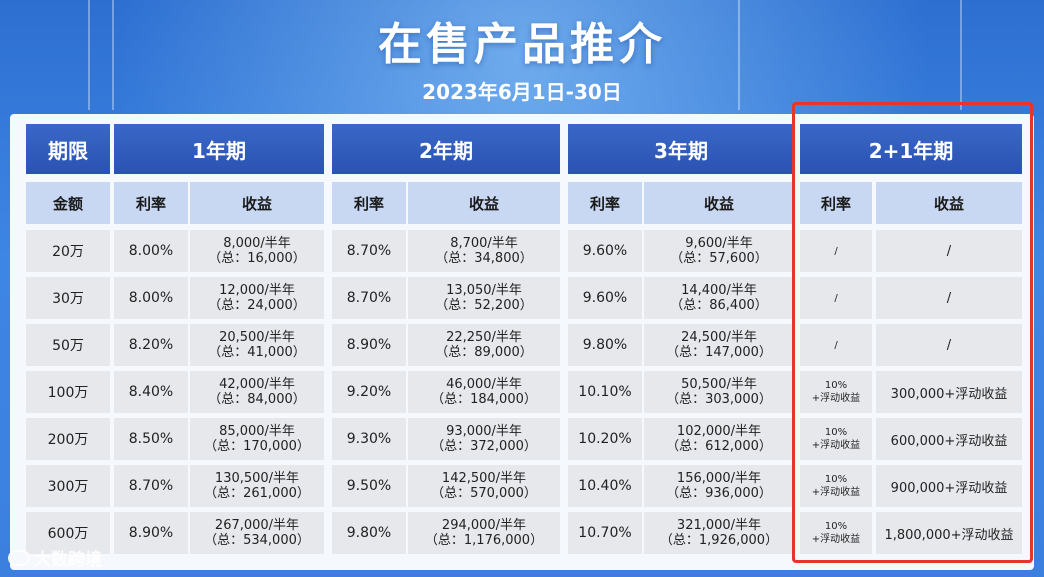 Image resolution: width=1044 pixels, height=577 pixels. I want to click on income-semiannual: 24,500/半年, so click(719, 337).